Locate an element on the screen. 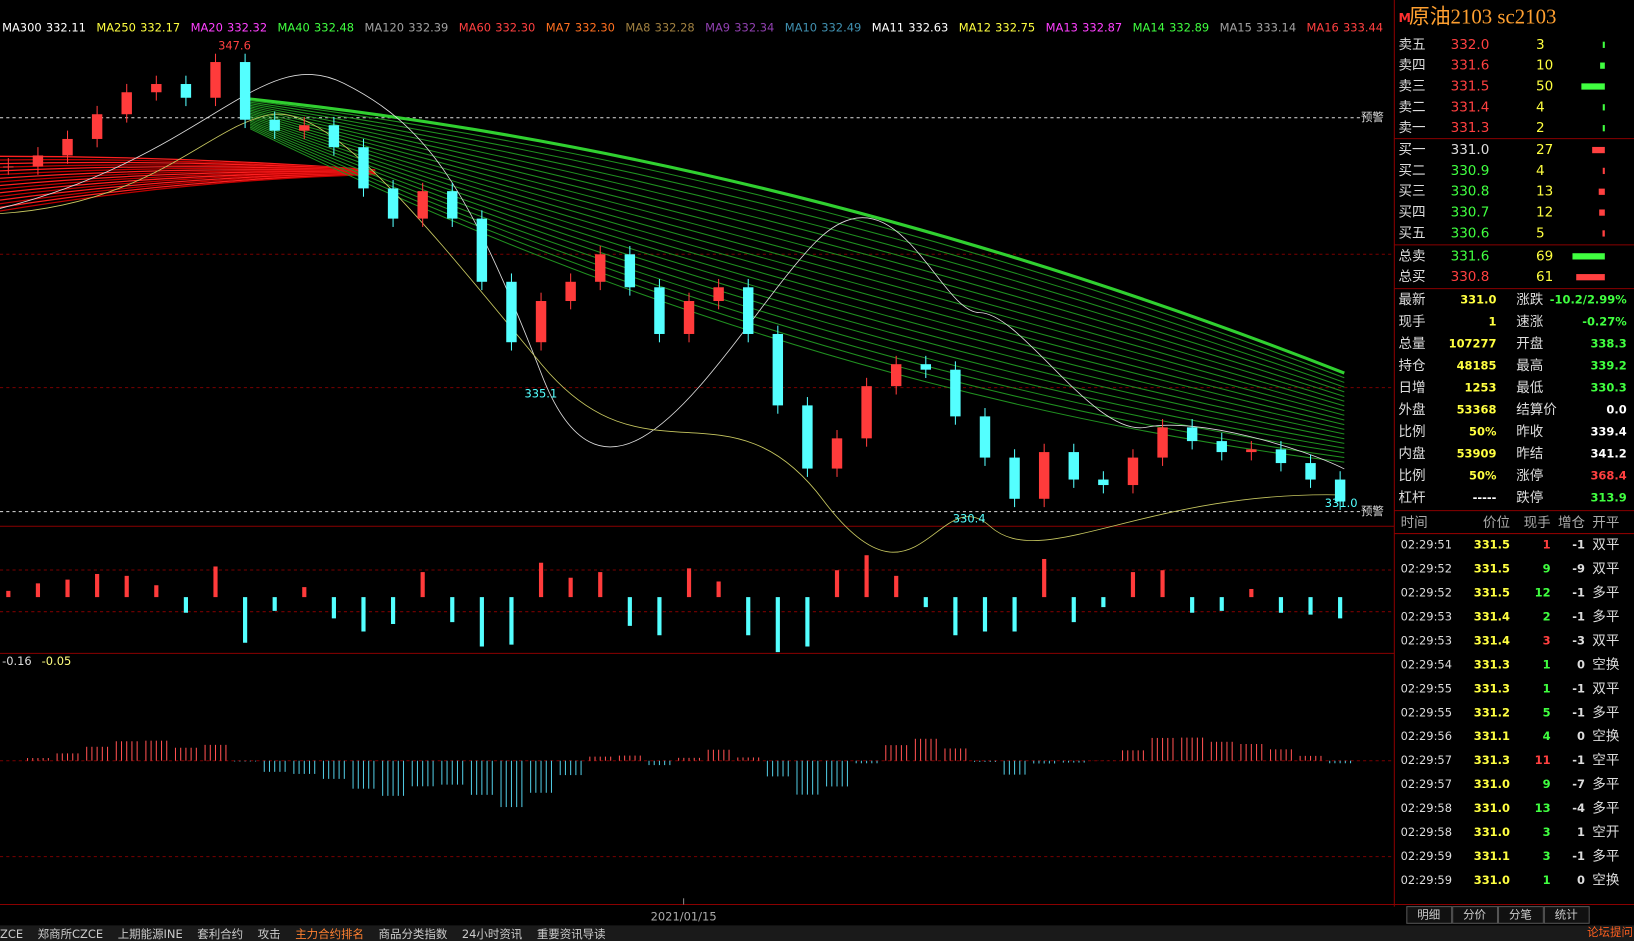 The height and width of the screenshot is (941, 1634). stat-value: 0.0 is located at coordinates (1616, 410).